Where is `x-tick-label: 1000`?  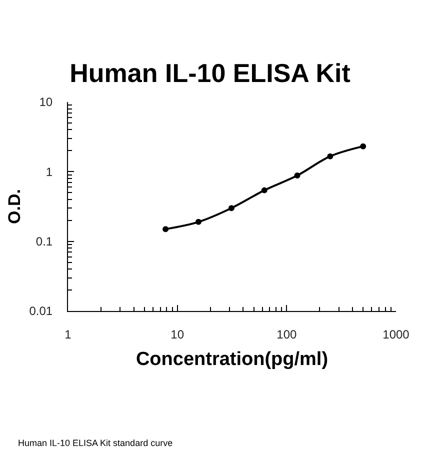
x-tick-label: 1000 is located at coordinates (396, 334).